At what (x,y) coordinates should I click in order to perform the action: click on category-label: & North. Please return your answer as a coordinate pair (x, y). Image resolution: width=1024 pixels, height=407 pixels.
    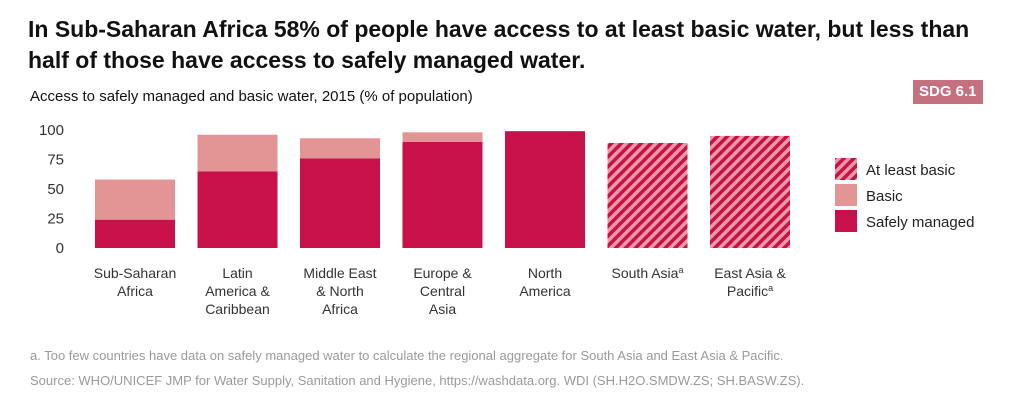
    Looking at the image, I should click on (339, 291).